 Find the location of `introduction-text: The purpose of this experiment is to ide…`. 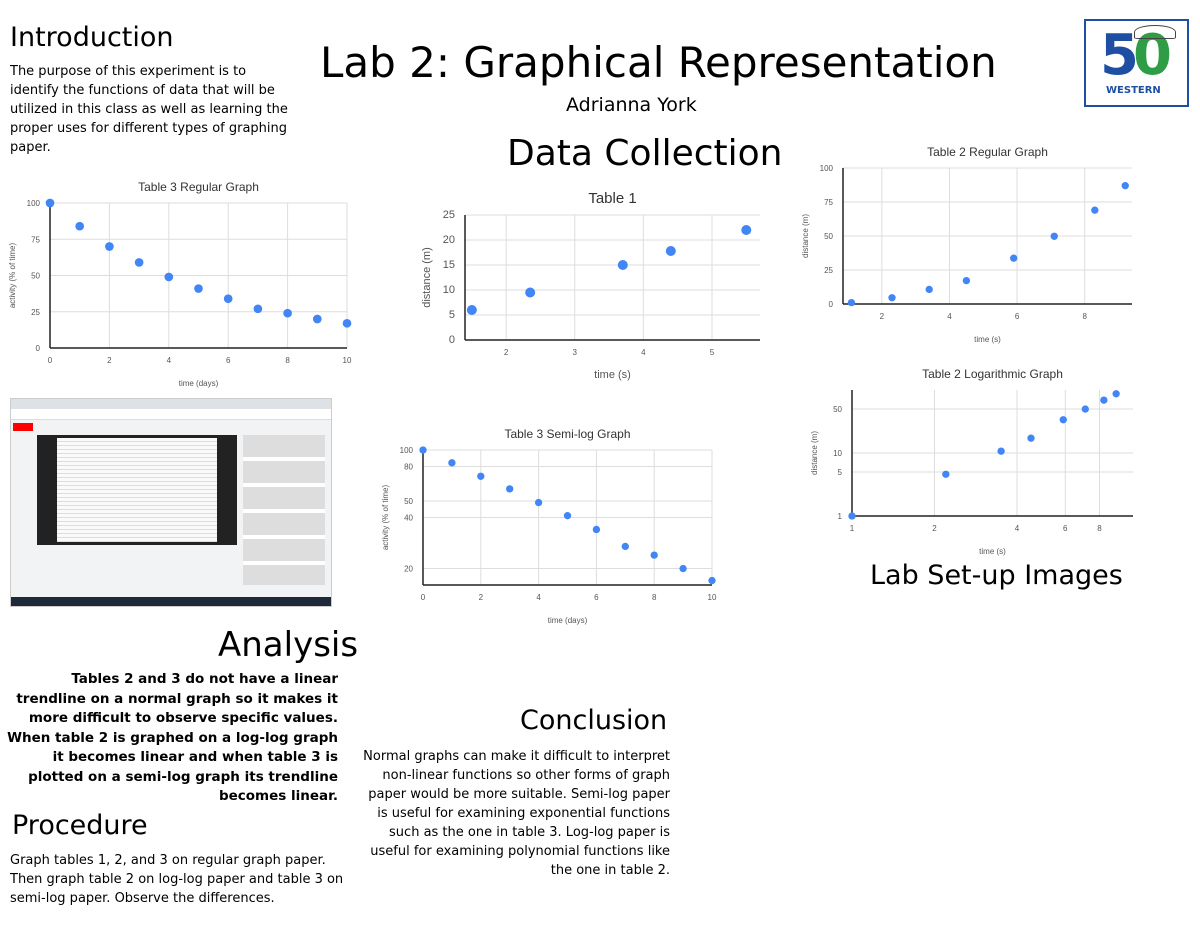

introduction-text: The purpose of this experiment is to ide… is located at coordinates (149, 109).